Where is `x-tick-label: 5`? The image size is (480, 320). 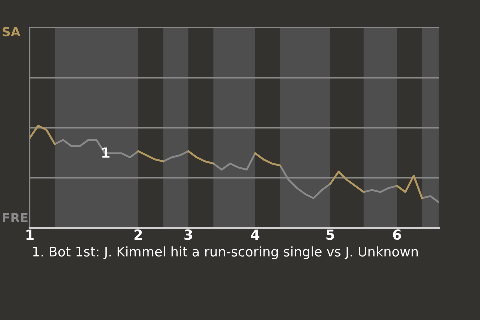
x-tick-label: 5 is located at coordinates (330, 235).